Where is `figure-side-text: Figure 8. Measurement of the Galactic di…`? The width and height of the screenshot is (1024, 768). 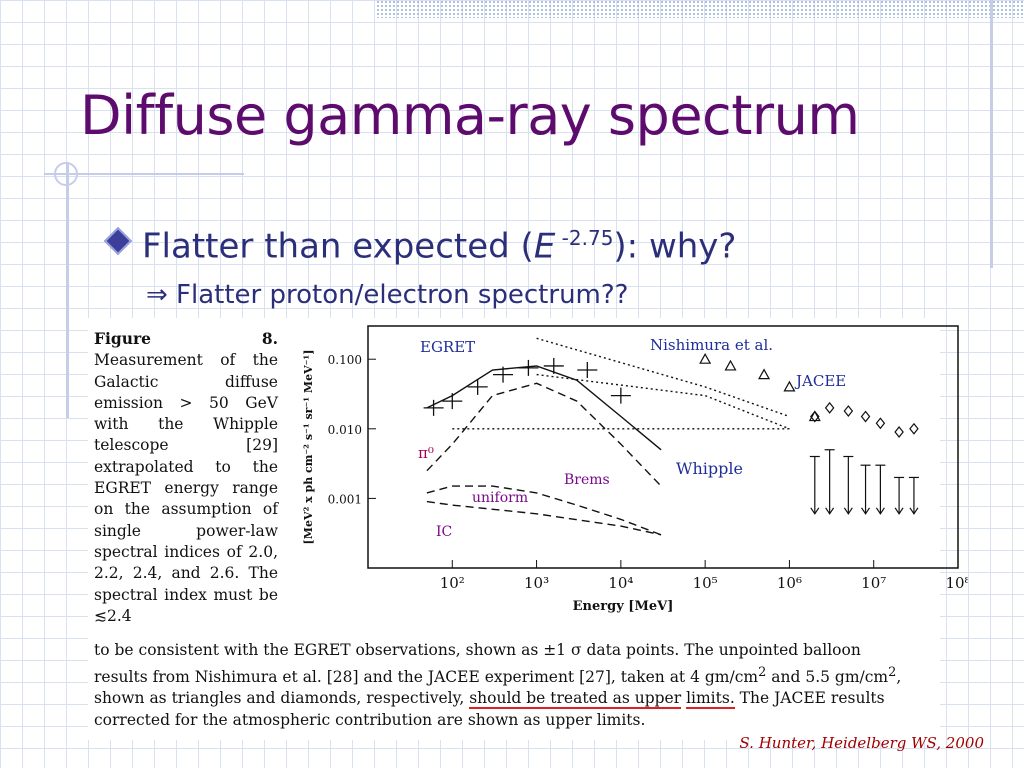
figure-side-text: Figure 8. Measurement of the Galactic di… is located at coordinates (186, 477).